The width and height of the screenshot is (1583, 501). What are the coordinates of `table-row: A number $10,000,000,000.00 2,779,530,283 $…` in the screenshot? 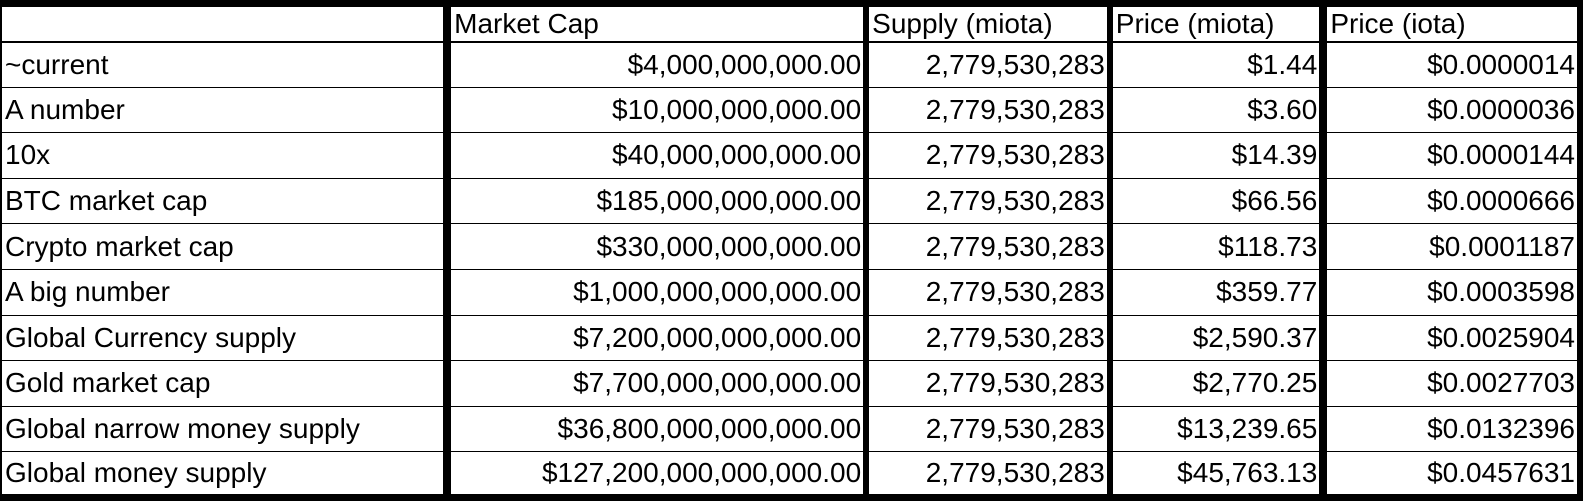 It's located at (790, 110).